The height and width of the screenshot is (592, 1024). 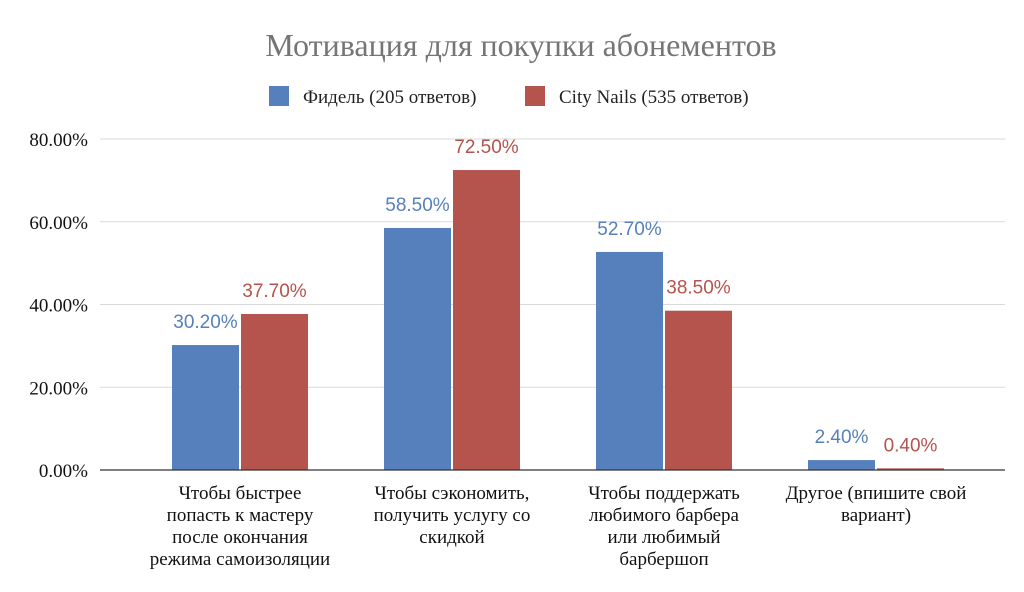 I want to click on data-label-series-2-cat-4: 0.40%, so click(x=911, y=445).